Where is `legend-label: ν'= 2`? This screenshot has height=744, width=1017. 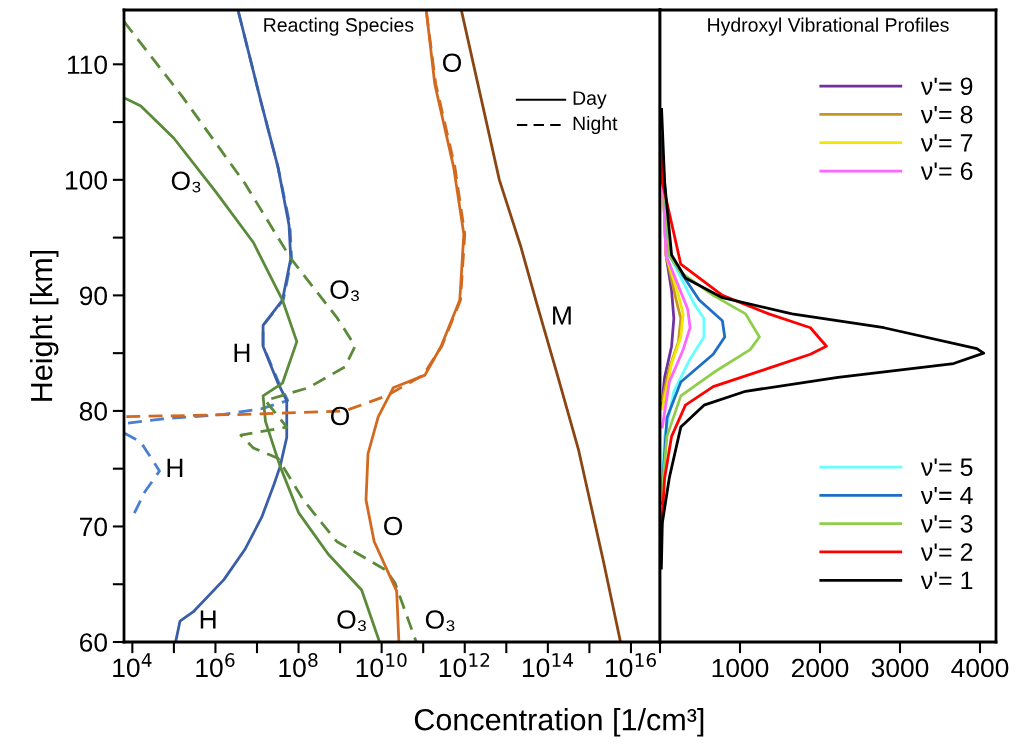
legend-label: ν'= 2 is located at coordinates (946, 552).